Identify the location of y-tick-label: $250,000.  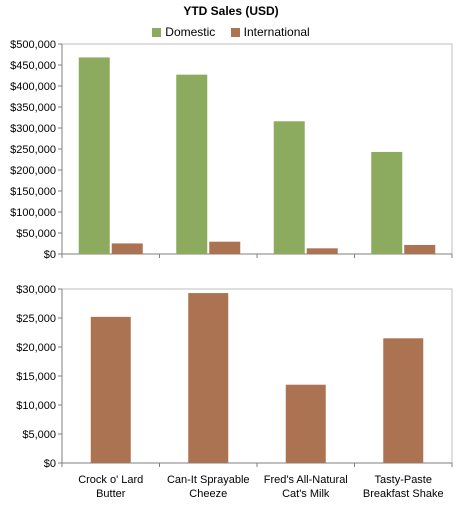
(33, 150).